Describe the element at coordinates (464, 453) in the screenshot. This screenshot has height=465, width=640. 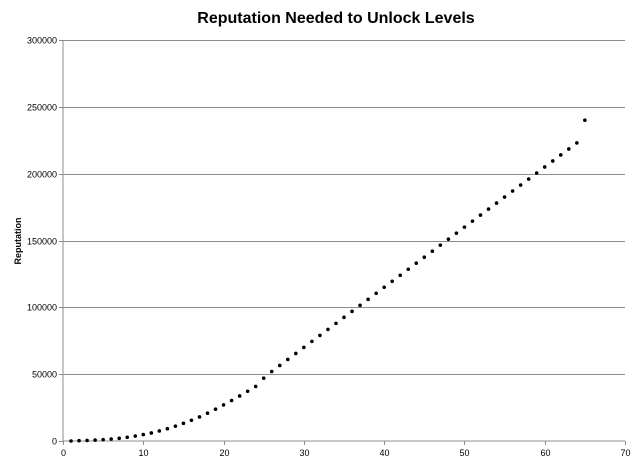
I see `x-tick-label: 50` at that location.